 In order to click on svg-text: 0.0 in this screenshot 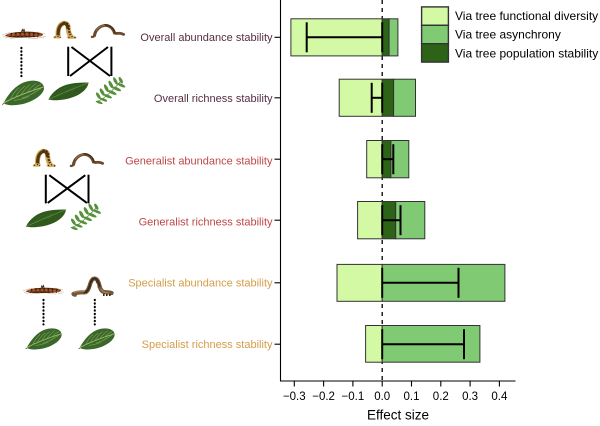, I will do `click(382, 397)`.